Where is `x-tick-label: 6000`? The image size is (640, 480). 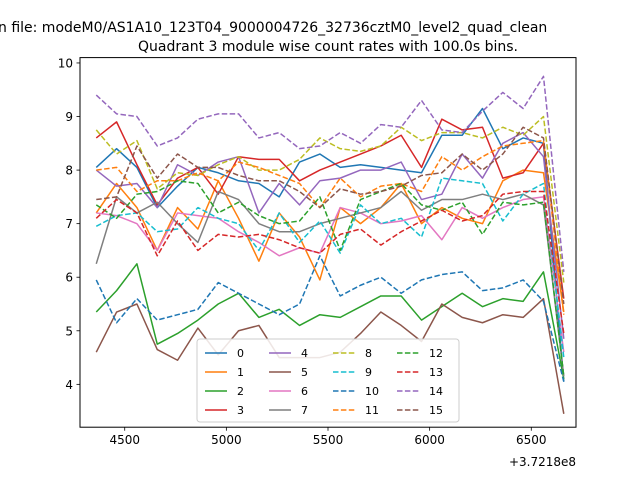
x-tick-label: 6000 is located at coordinates (429, 440).